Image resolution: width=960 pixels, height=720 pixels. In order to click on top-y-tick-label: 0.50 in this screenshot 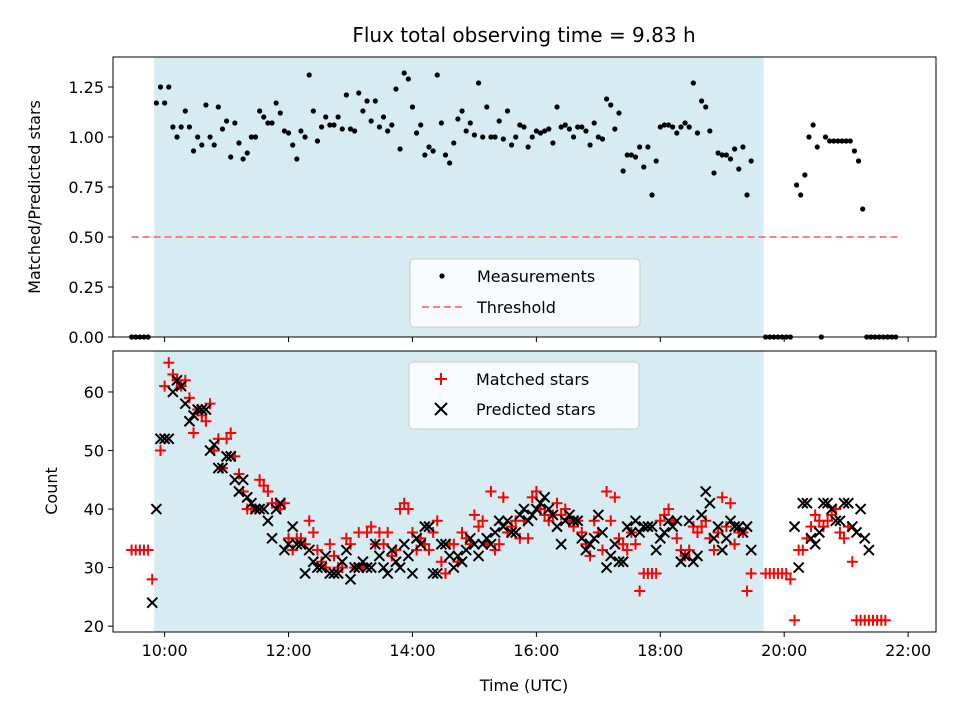, I will do `click(86, 237)`.